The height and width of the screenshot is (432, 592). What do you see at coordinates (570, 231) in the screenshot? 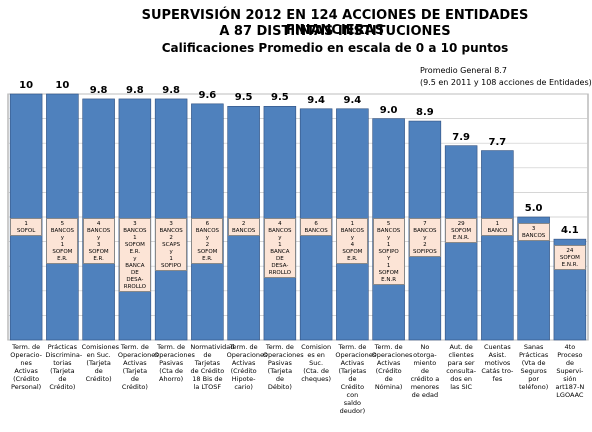
I see `value-label: 4.1` at bounding box center [570, 231].